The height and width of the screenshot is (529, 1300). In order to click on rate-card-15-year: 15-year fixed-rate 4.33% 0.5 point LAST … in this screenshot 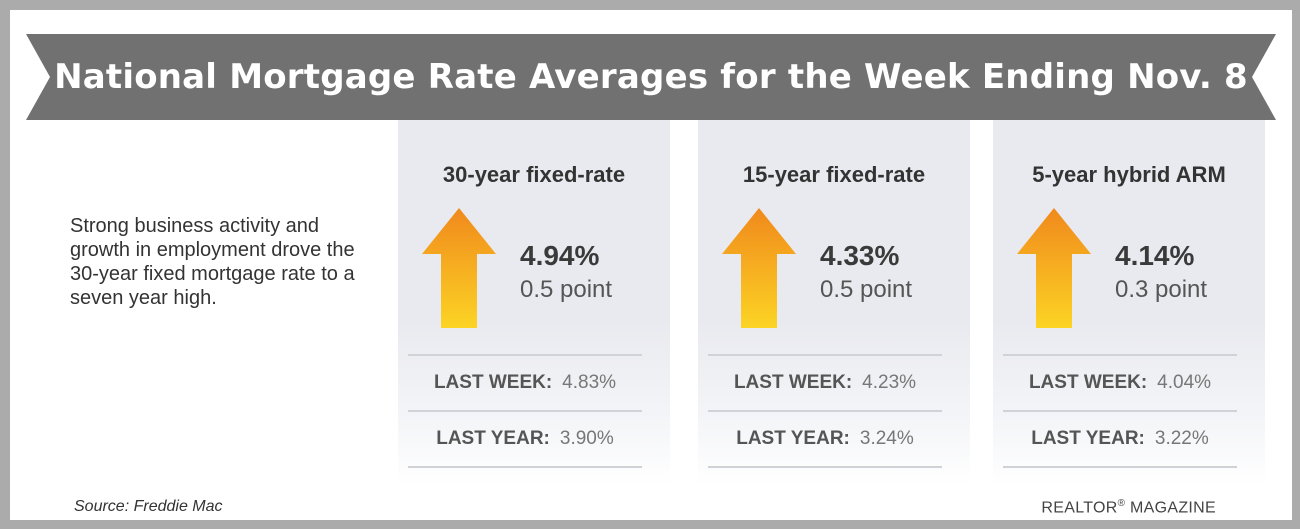, I will do `click(834, 302)`.